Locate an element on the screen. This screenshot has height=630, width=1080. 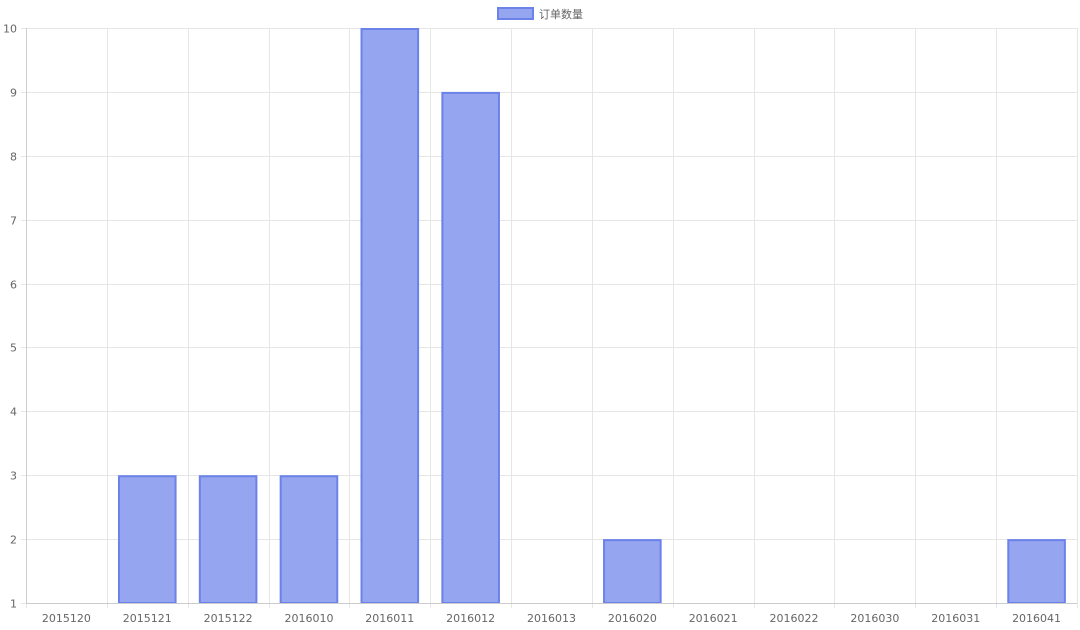
legend: 订单数量 is located at coordinates (540, 14).